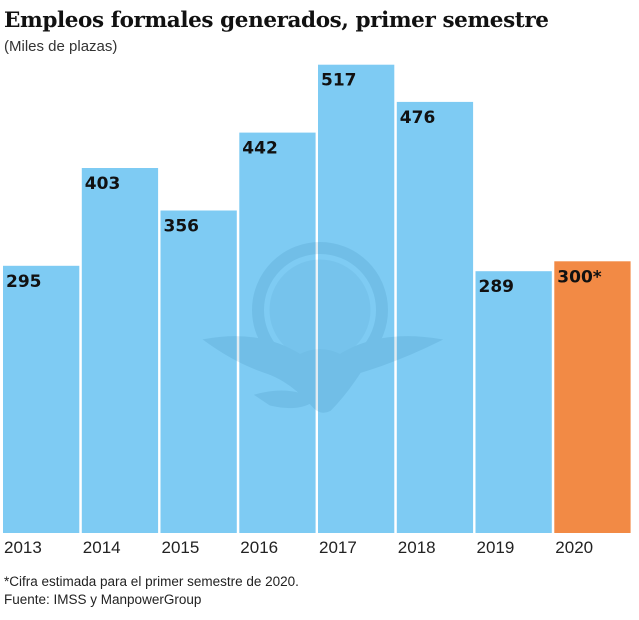 The image size is (639, 620). I want to click on data-label-2013: 295, so click(24, 282).